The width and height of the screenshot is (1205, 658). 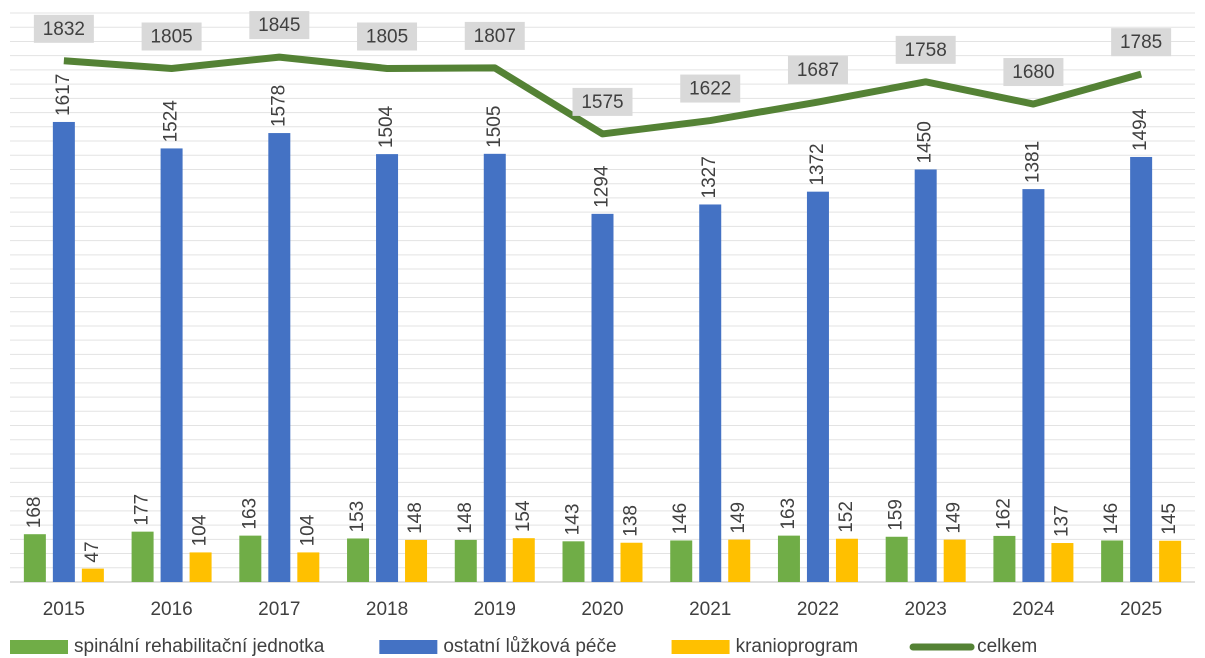 What do you see at coordinates (278, 106) in the screenshot?
I see `data-label: 1578` at bounding box center [278, 106].